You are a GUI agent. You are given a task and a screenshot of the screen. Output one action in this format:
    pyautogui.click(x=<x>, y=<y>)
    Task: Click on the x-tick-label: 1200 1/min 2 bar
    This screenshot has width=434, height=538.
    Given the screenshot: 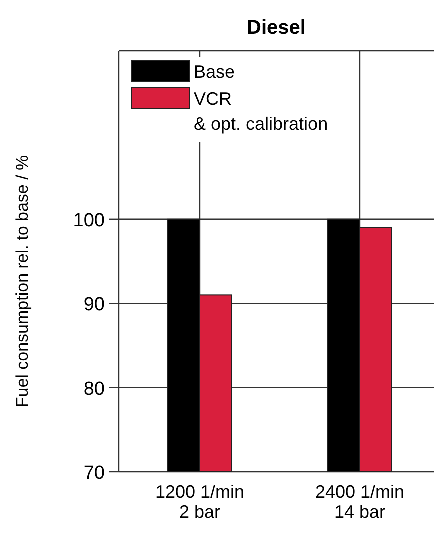 What is the action you would take?
    pyautogui.click(x=200, y=502)
    